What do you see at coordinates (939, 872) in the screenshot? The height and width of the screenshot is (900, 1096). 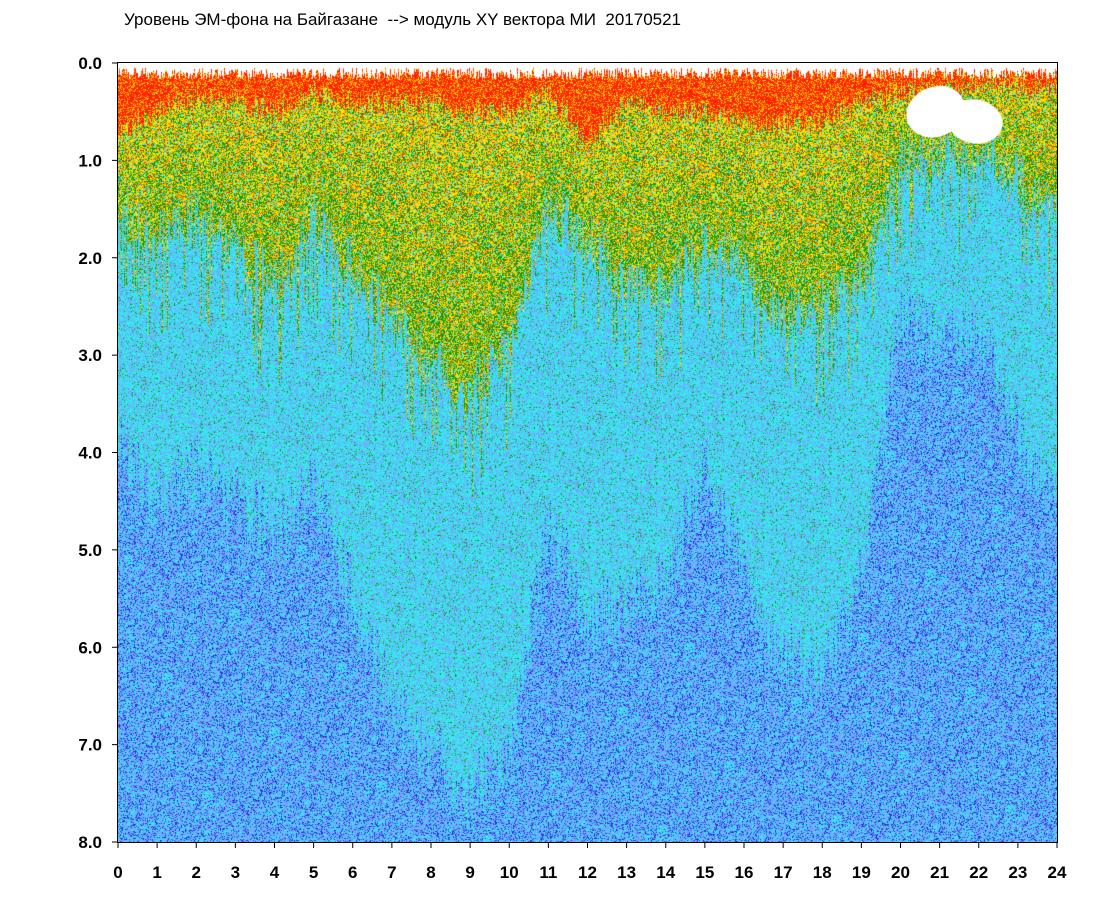 I see `x-tick-label: 21` at bounding box center [939, 872].